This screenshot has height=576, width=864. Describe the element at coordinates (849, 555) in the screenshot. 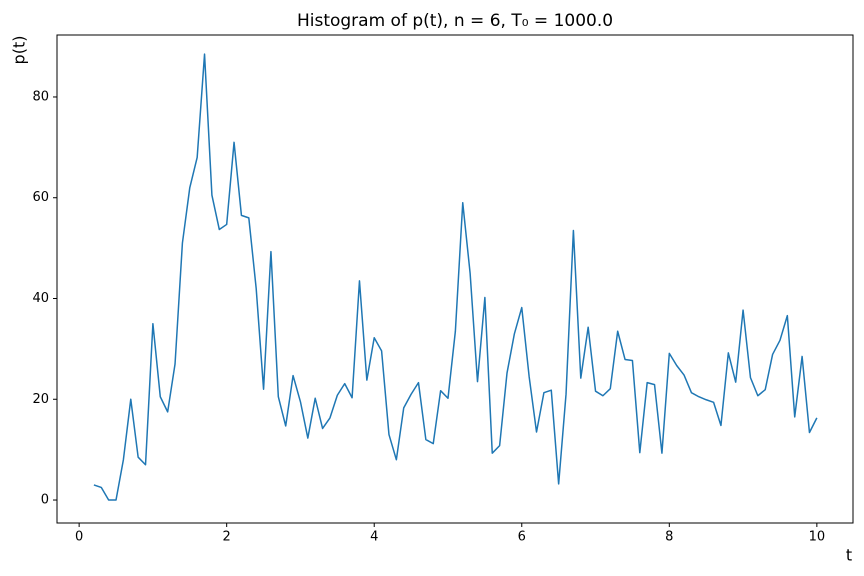

I see `x-axis-label: t` at that location.